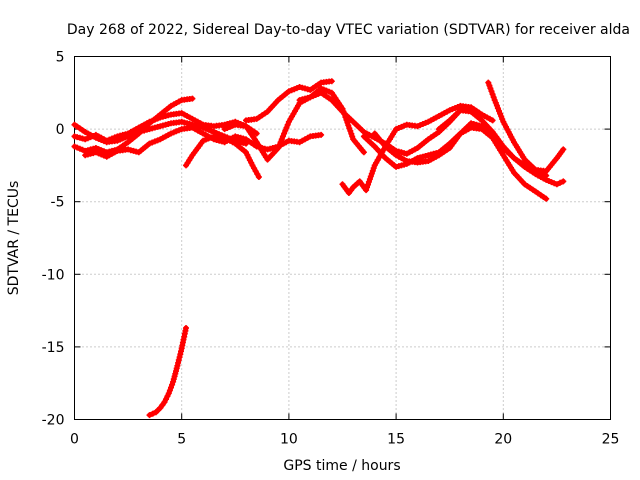 The width and height of the screenshot is (640, 480). I want to click on y-axis-label: SDTVAR / TECUs, so click(14, 238).